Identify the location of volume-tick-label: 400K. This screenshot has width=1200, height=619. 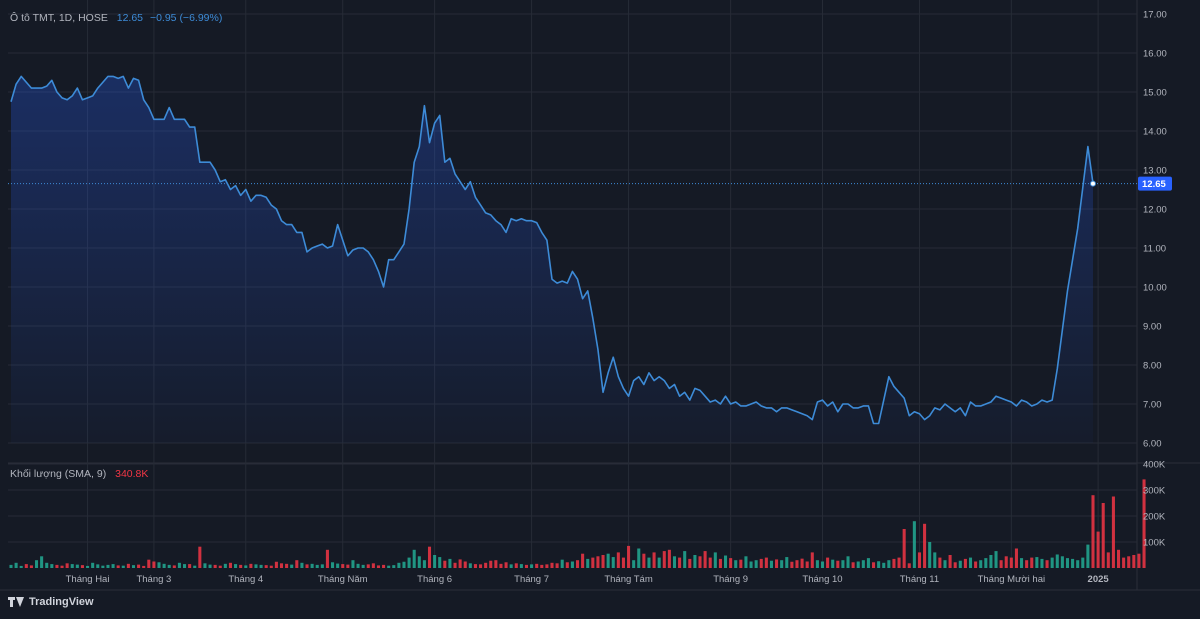
(1154, 465).